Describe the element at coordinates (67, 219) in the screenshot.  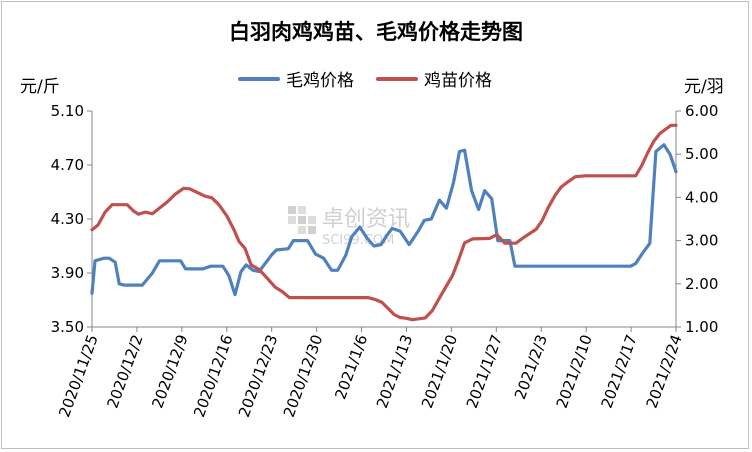
I see `left-tick-label: 4.30` at that location.